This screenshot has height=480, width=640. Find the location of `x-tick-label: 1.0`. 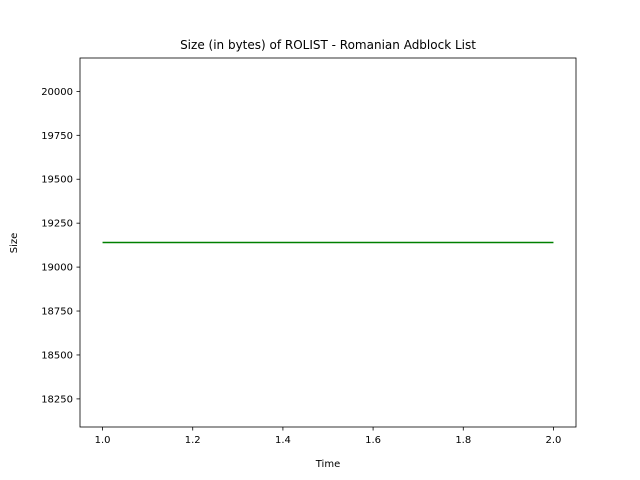

x-tick-label: 1.0 is located at coordinates (103, 440).